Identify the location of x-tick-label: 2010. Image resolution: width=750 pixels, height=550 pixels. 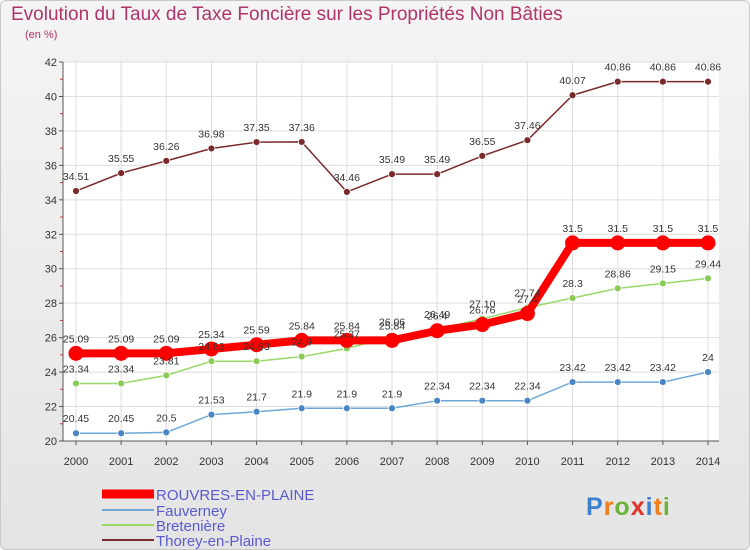
(527, 462).